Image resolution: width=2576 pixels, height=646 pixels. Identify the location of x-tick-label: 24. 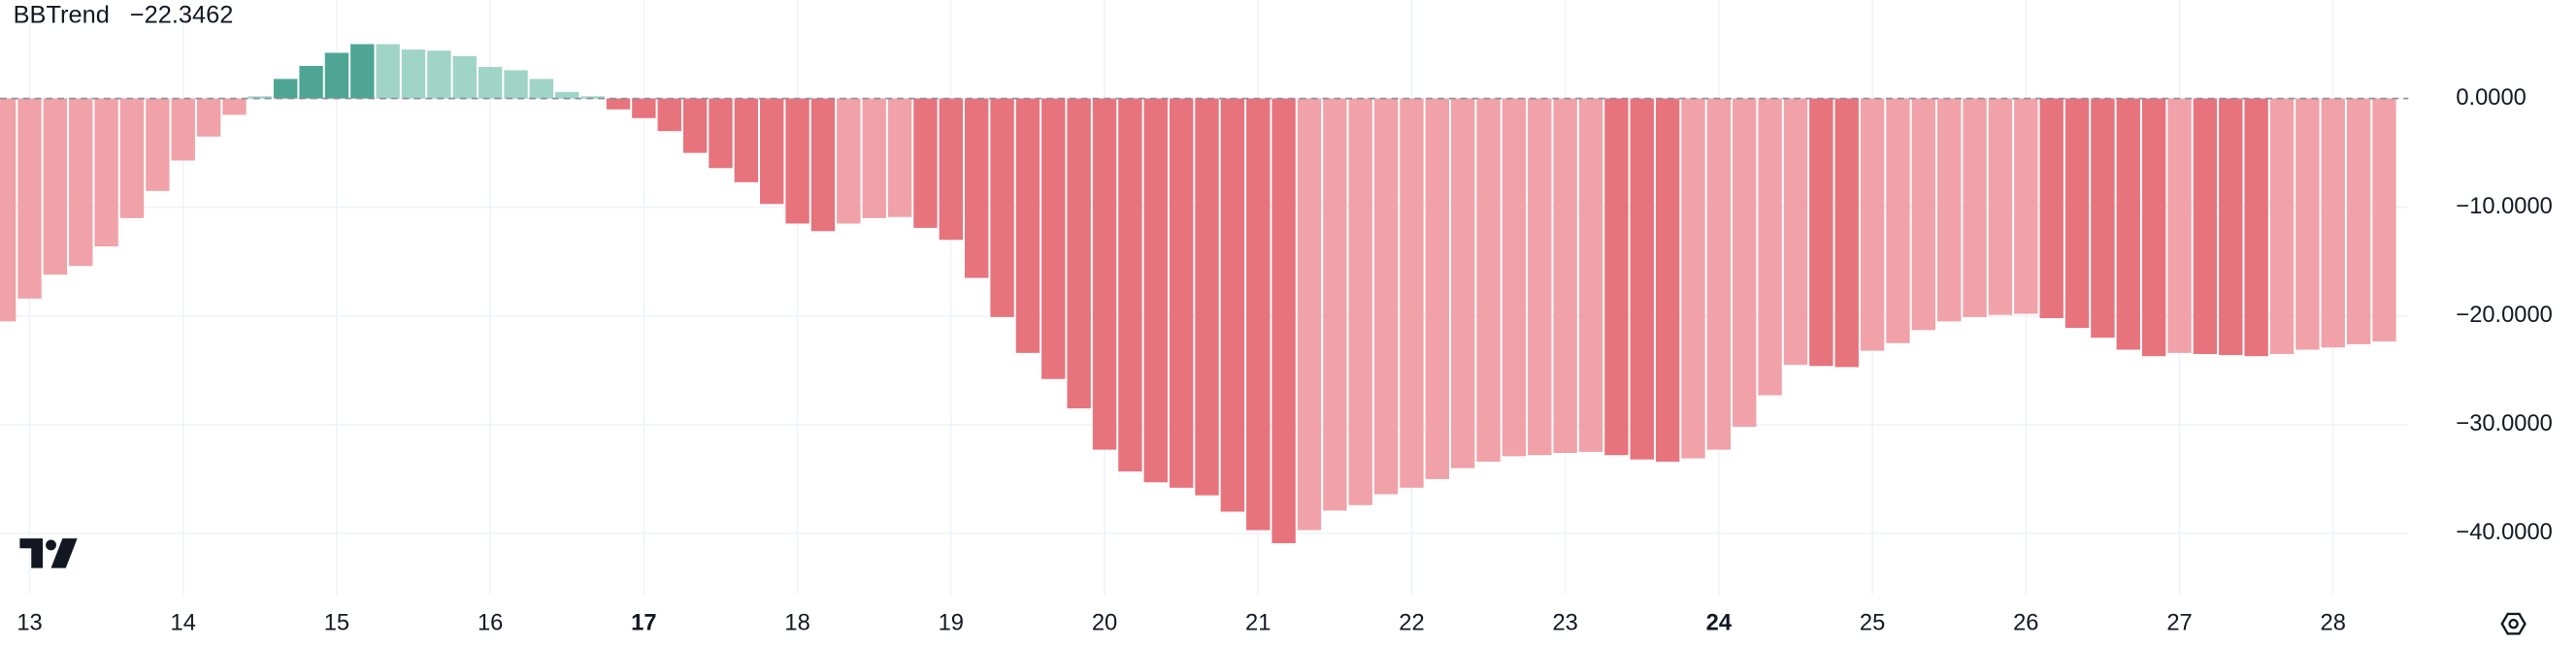
(1719, 622).